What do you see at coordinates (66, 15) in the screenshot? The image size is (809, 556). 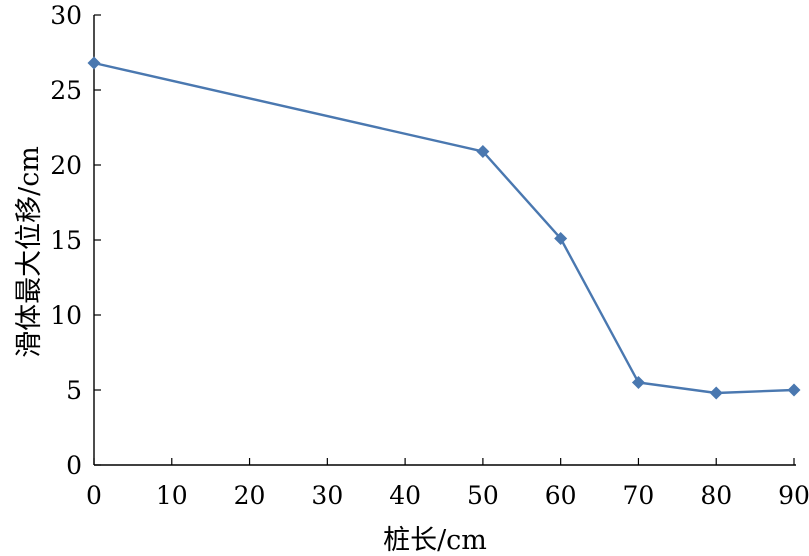 I see `y-tick-label: 30` at bounding box center [66, 15].